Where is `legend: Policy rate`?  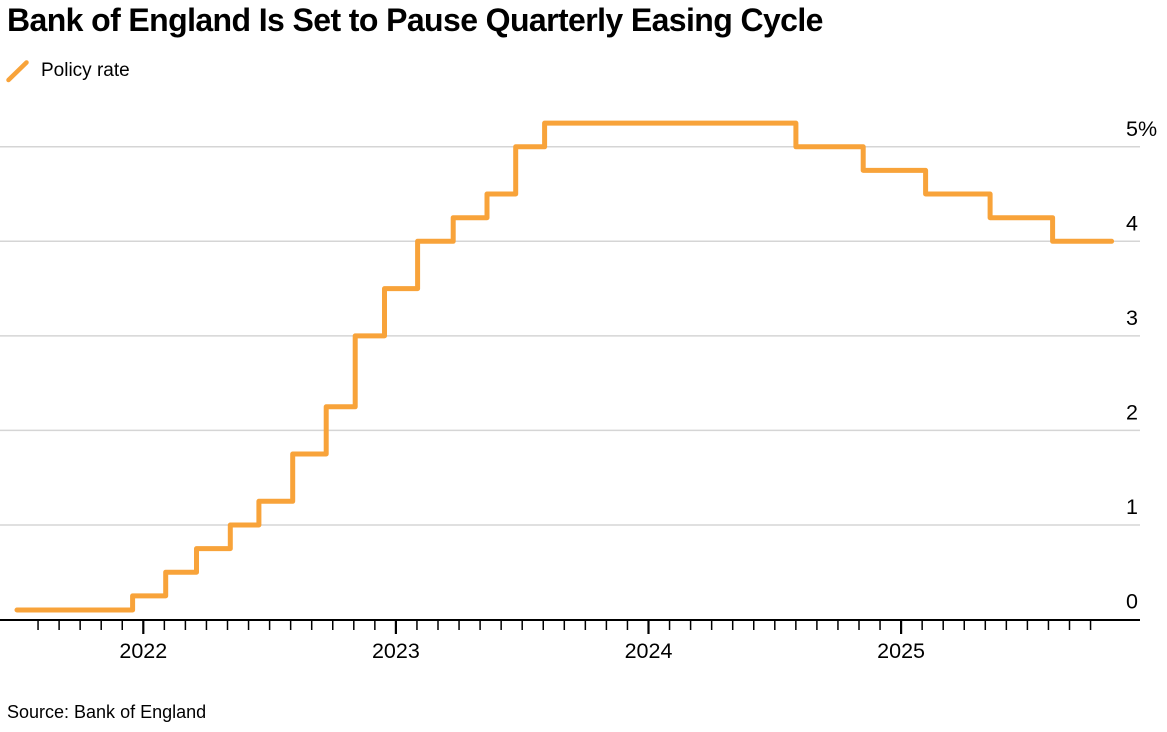
legend: Policy rate is located at coordinates (68, 71).